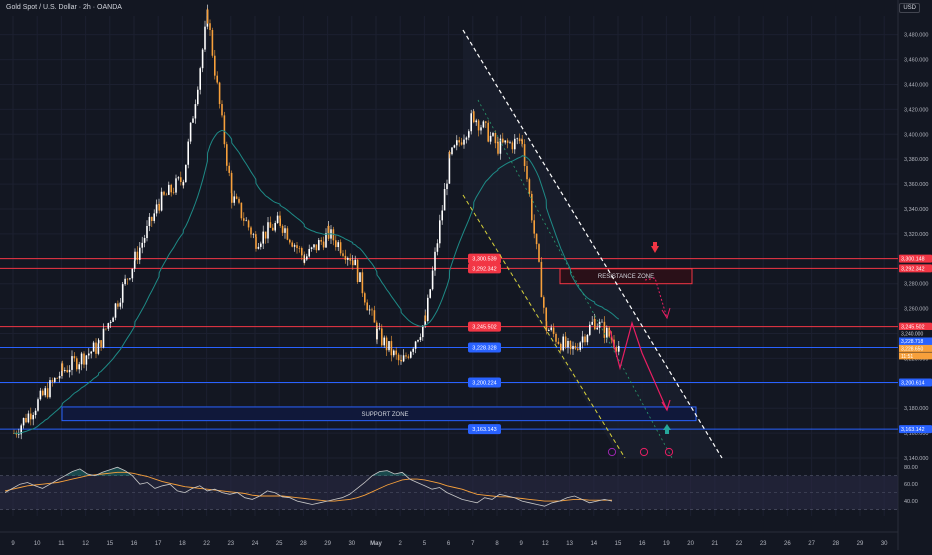 Image resolution: width=932 pixels, height=555 pixels. I want to click on x-tick-label: 28, so click(835, 544).